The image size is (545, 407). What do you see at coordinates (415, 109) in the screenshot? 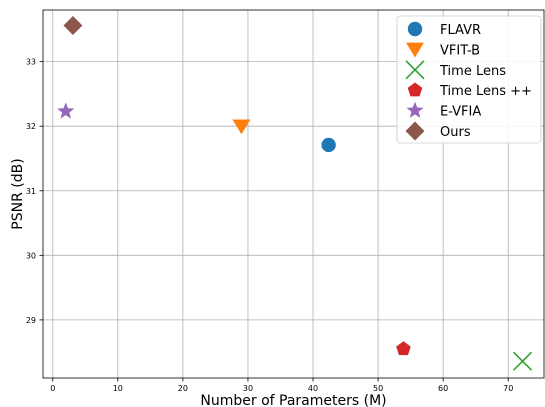
I see `legend-marker-e-vfia` at bounding box center [415, 109].